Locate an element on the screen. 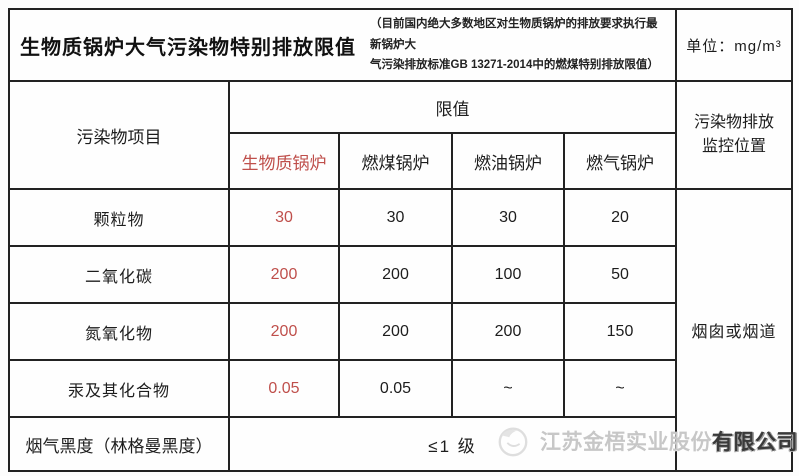 The height and width of the screenshot is (476, 799). col-header-coal-boiler: 燃煤锅炉 is located at coordinates (395, 161).